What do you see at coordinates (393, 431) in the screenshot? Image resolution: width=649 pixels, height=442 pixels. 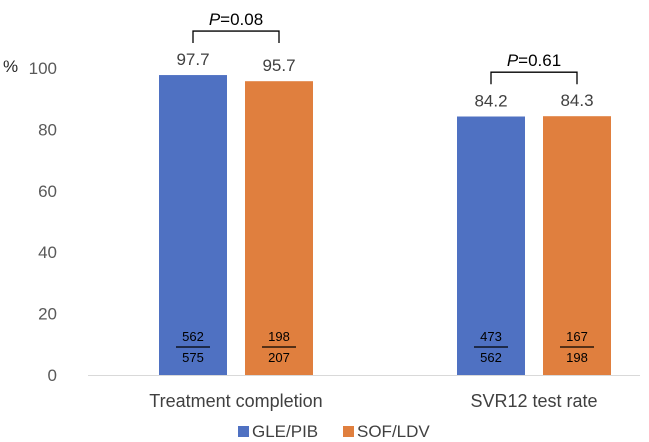 I see `legend-label: SOF/LDV` at bounding box center [393, 431].